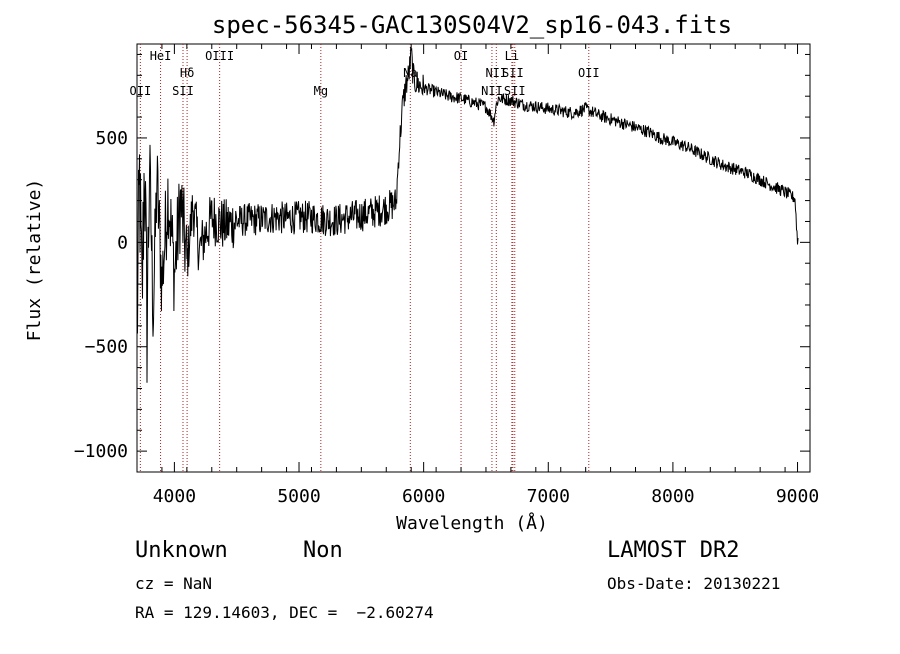  What do you see at coordinates (512, 56) in the screenshot?
I see `emission-line-label: Li` at bounding box center [512, 56].